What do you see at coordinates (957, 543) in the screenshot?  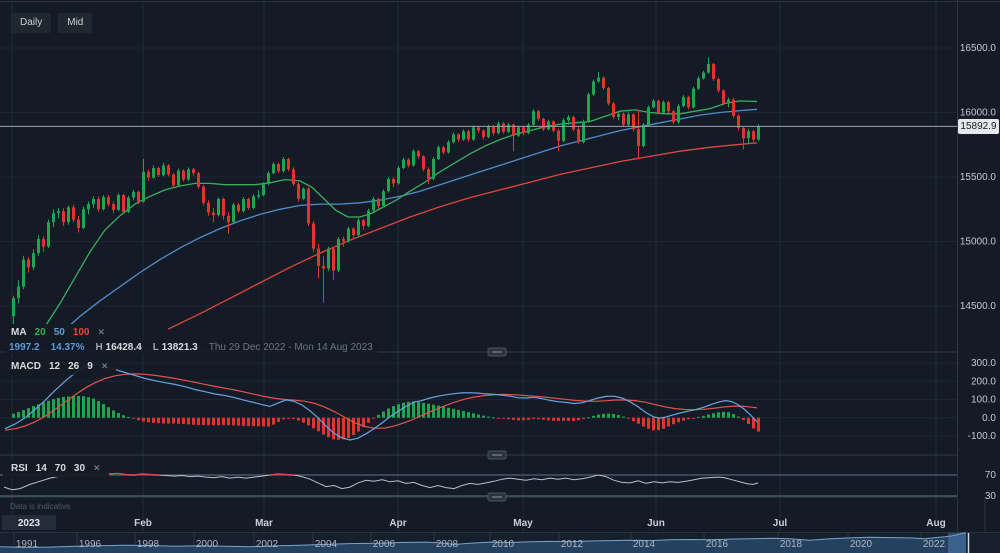 I see `timeline-selection-window` at bounding box center [957, 543].